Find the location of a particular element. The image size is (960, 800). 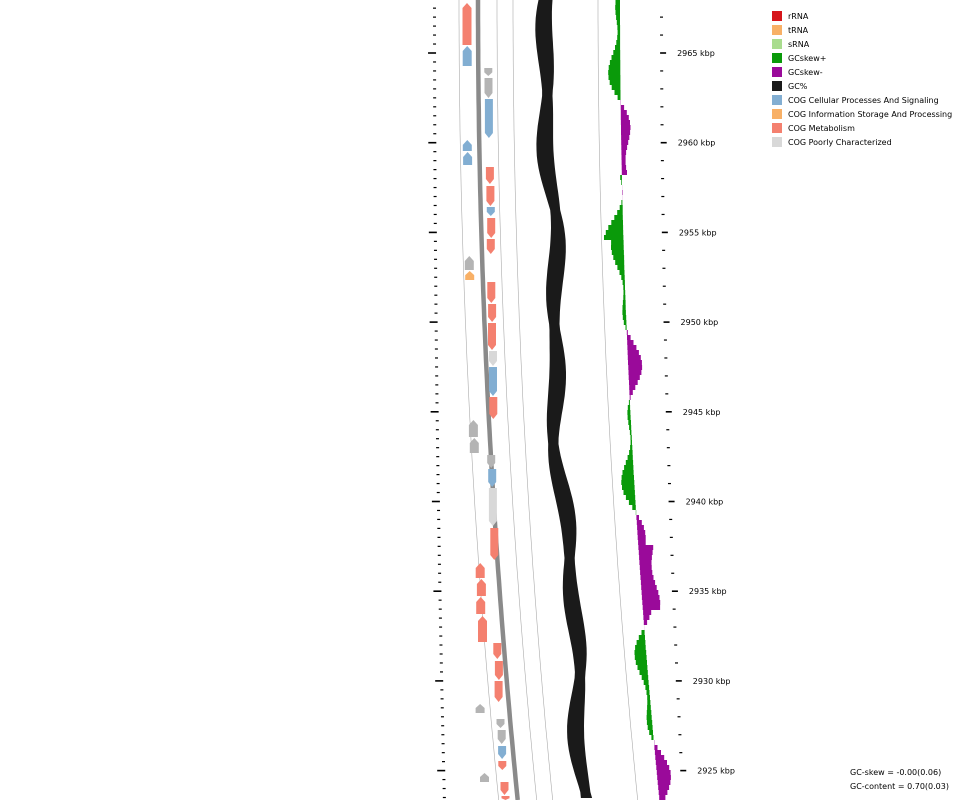

legend-item: COG Metabolism is located at coordinates (862, 128).